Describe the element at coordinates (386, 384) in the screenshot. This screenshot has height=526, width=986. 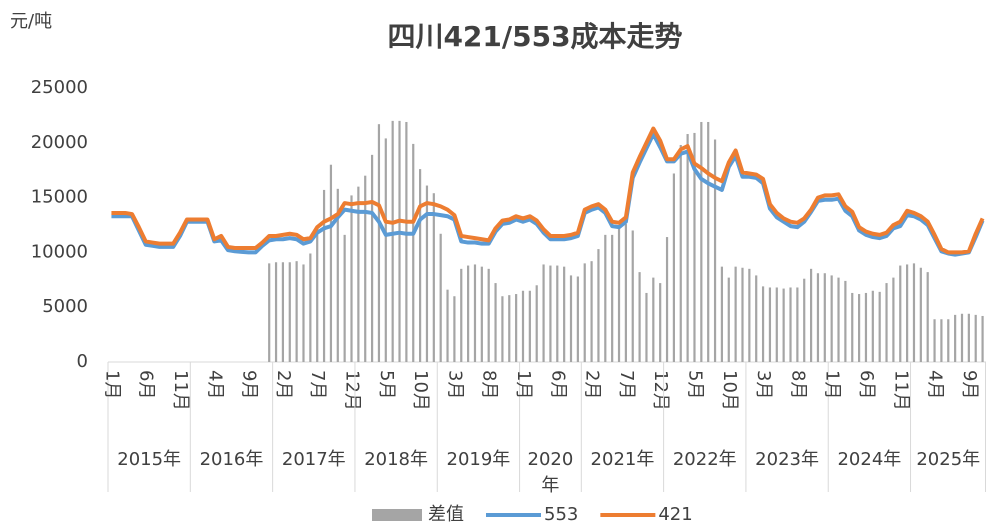
I see `x-tick-label: 5月` at that location.